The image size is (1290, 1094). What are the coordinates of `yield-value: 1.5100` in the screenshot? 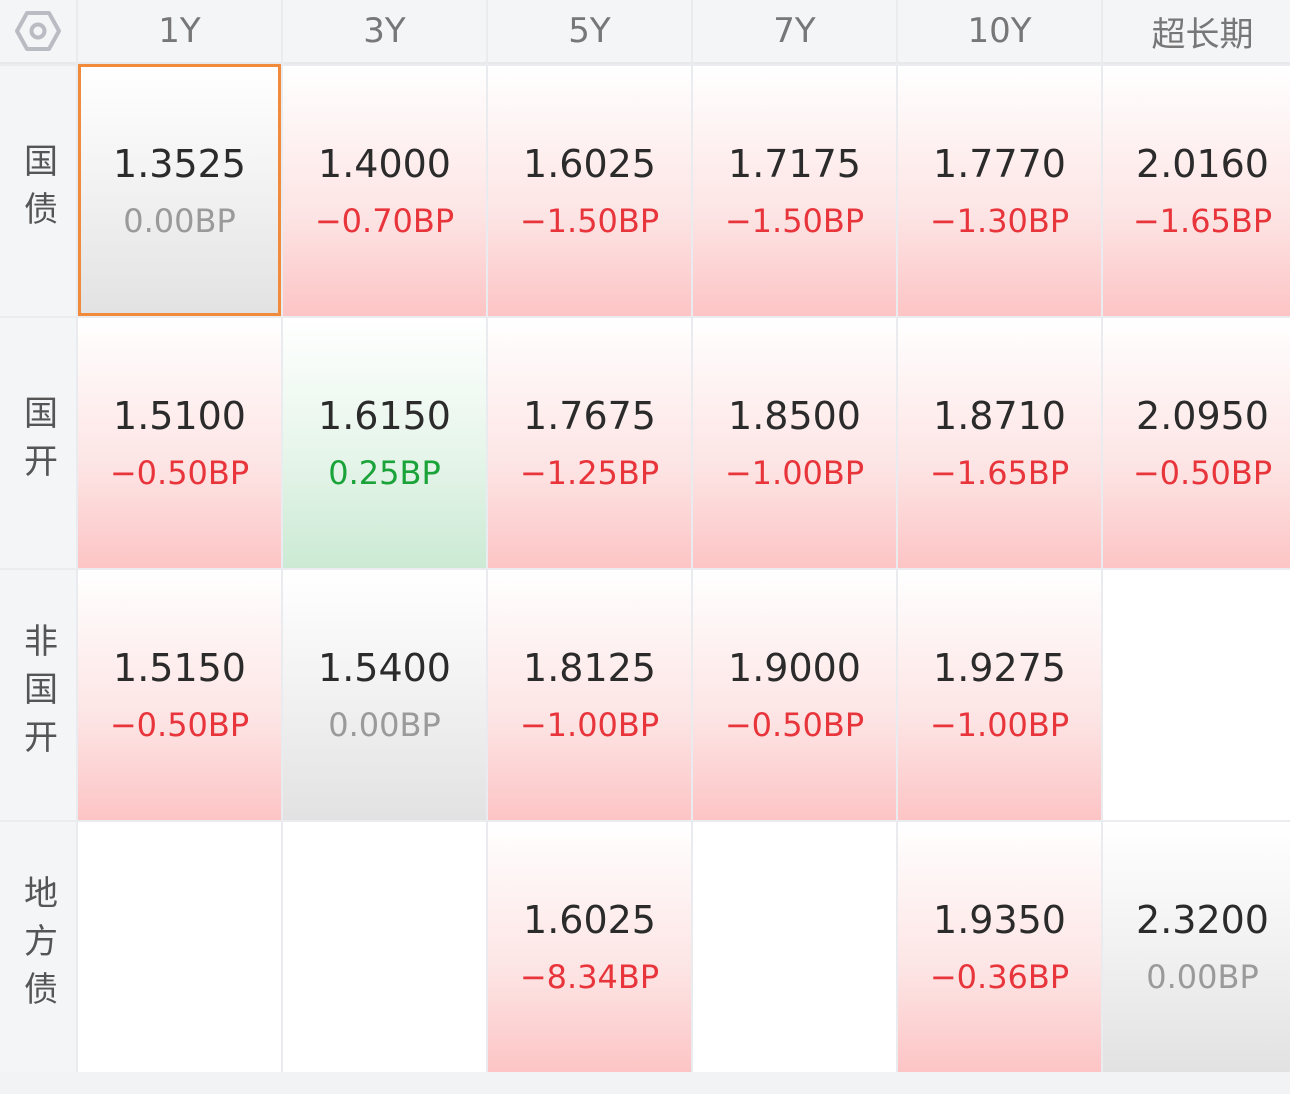 It's located at (179, 416).